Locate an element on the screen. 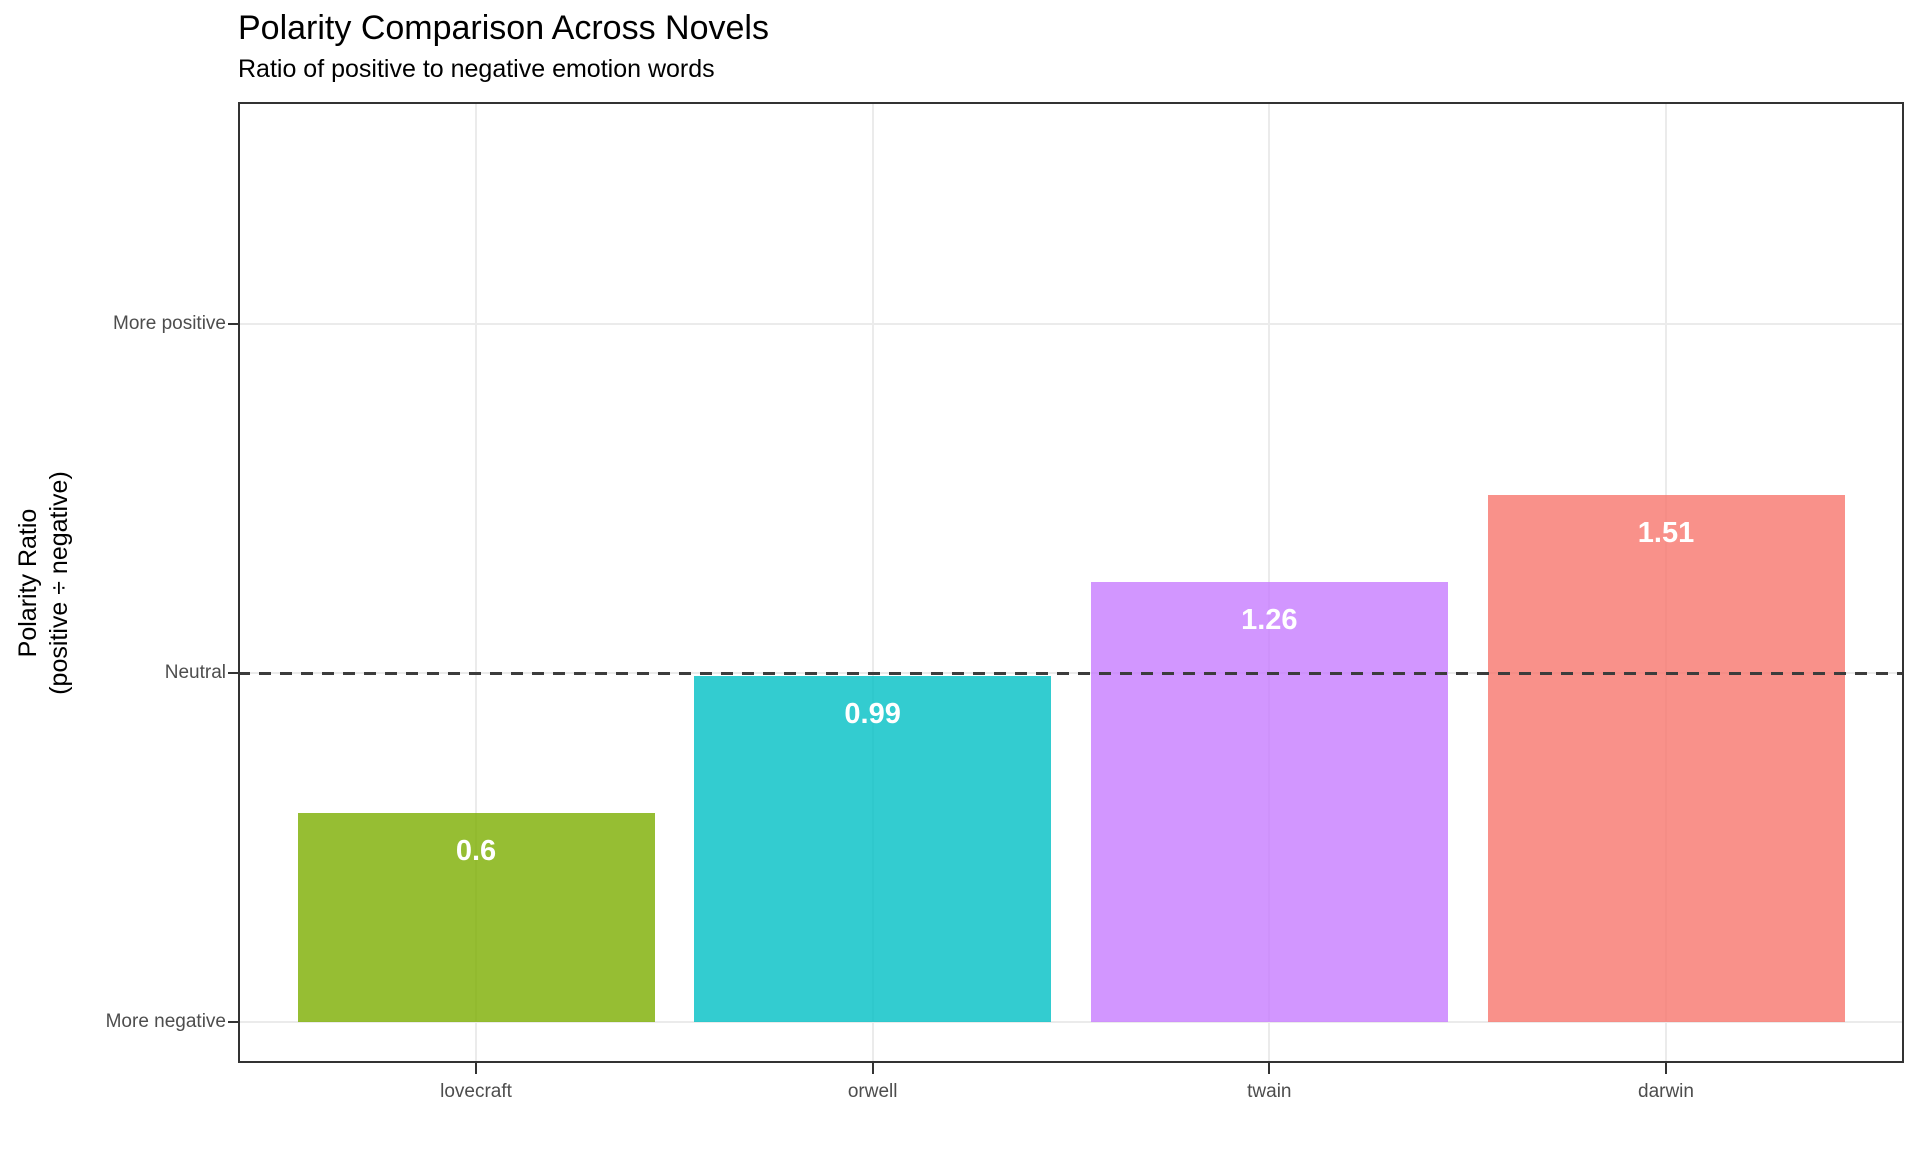  bar-lovecraft is located at coordinates (476, 917).